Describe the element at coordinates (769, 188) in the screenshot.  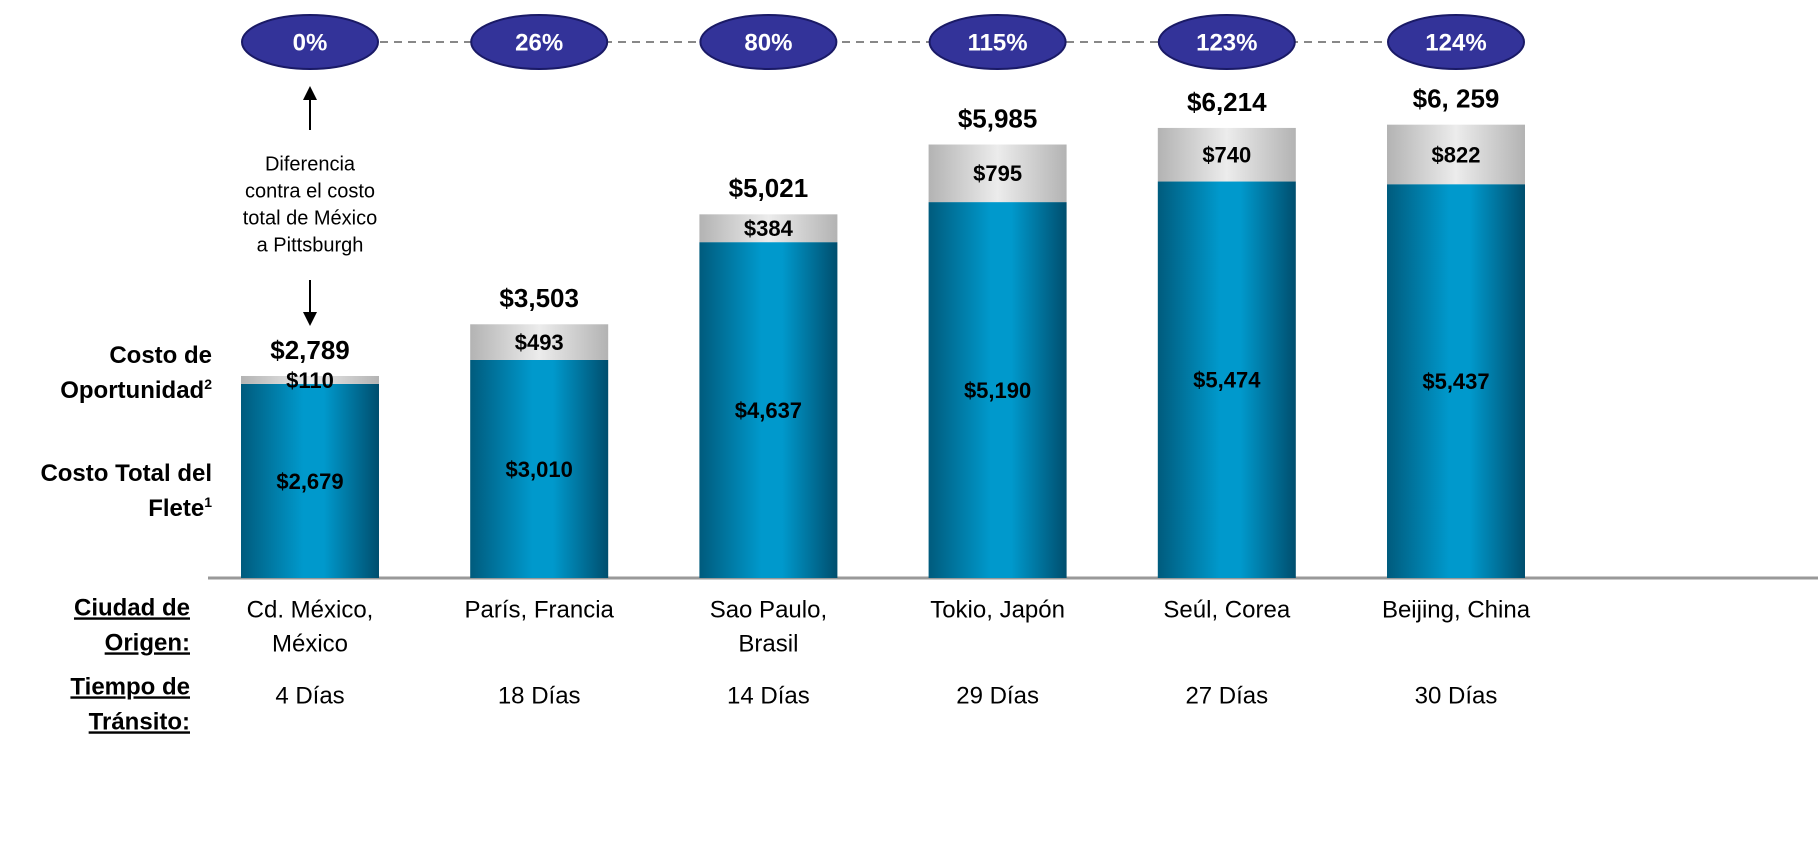
I see `total-label: $5,021` at that location.